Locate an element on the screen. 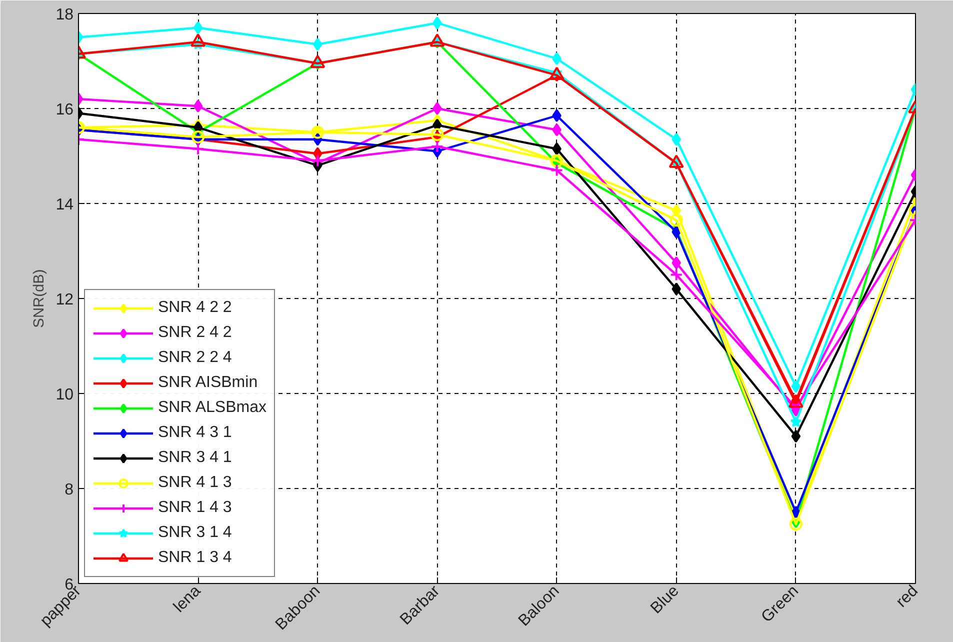  y-tick-label: 14 is located at coordinates (65, 205).